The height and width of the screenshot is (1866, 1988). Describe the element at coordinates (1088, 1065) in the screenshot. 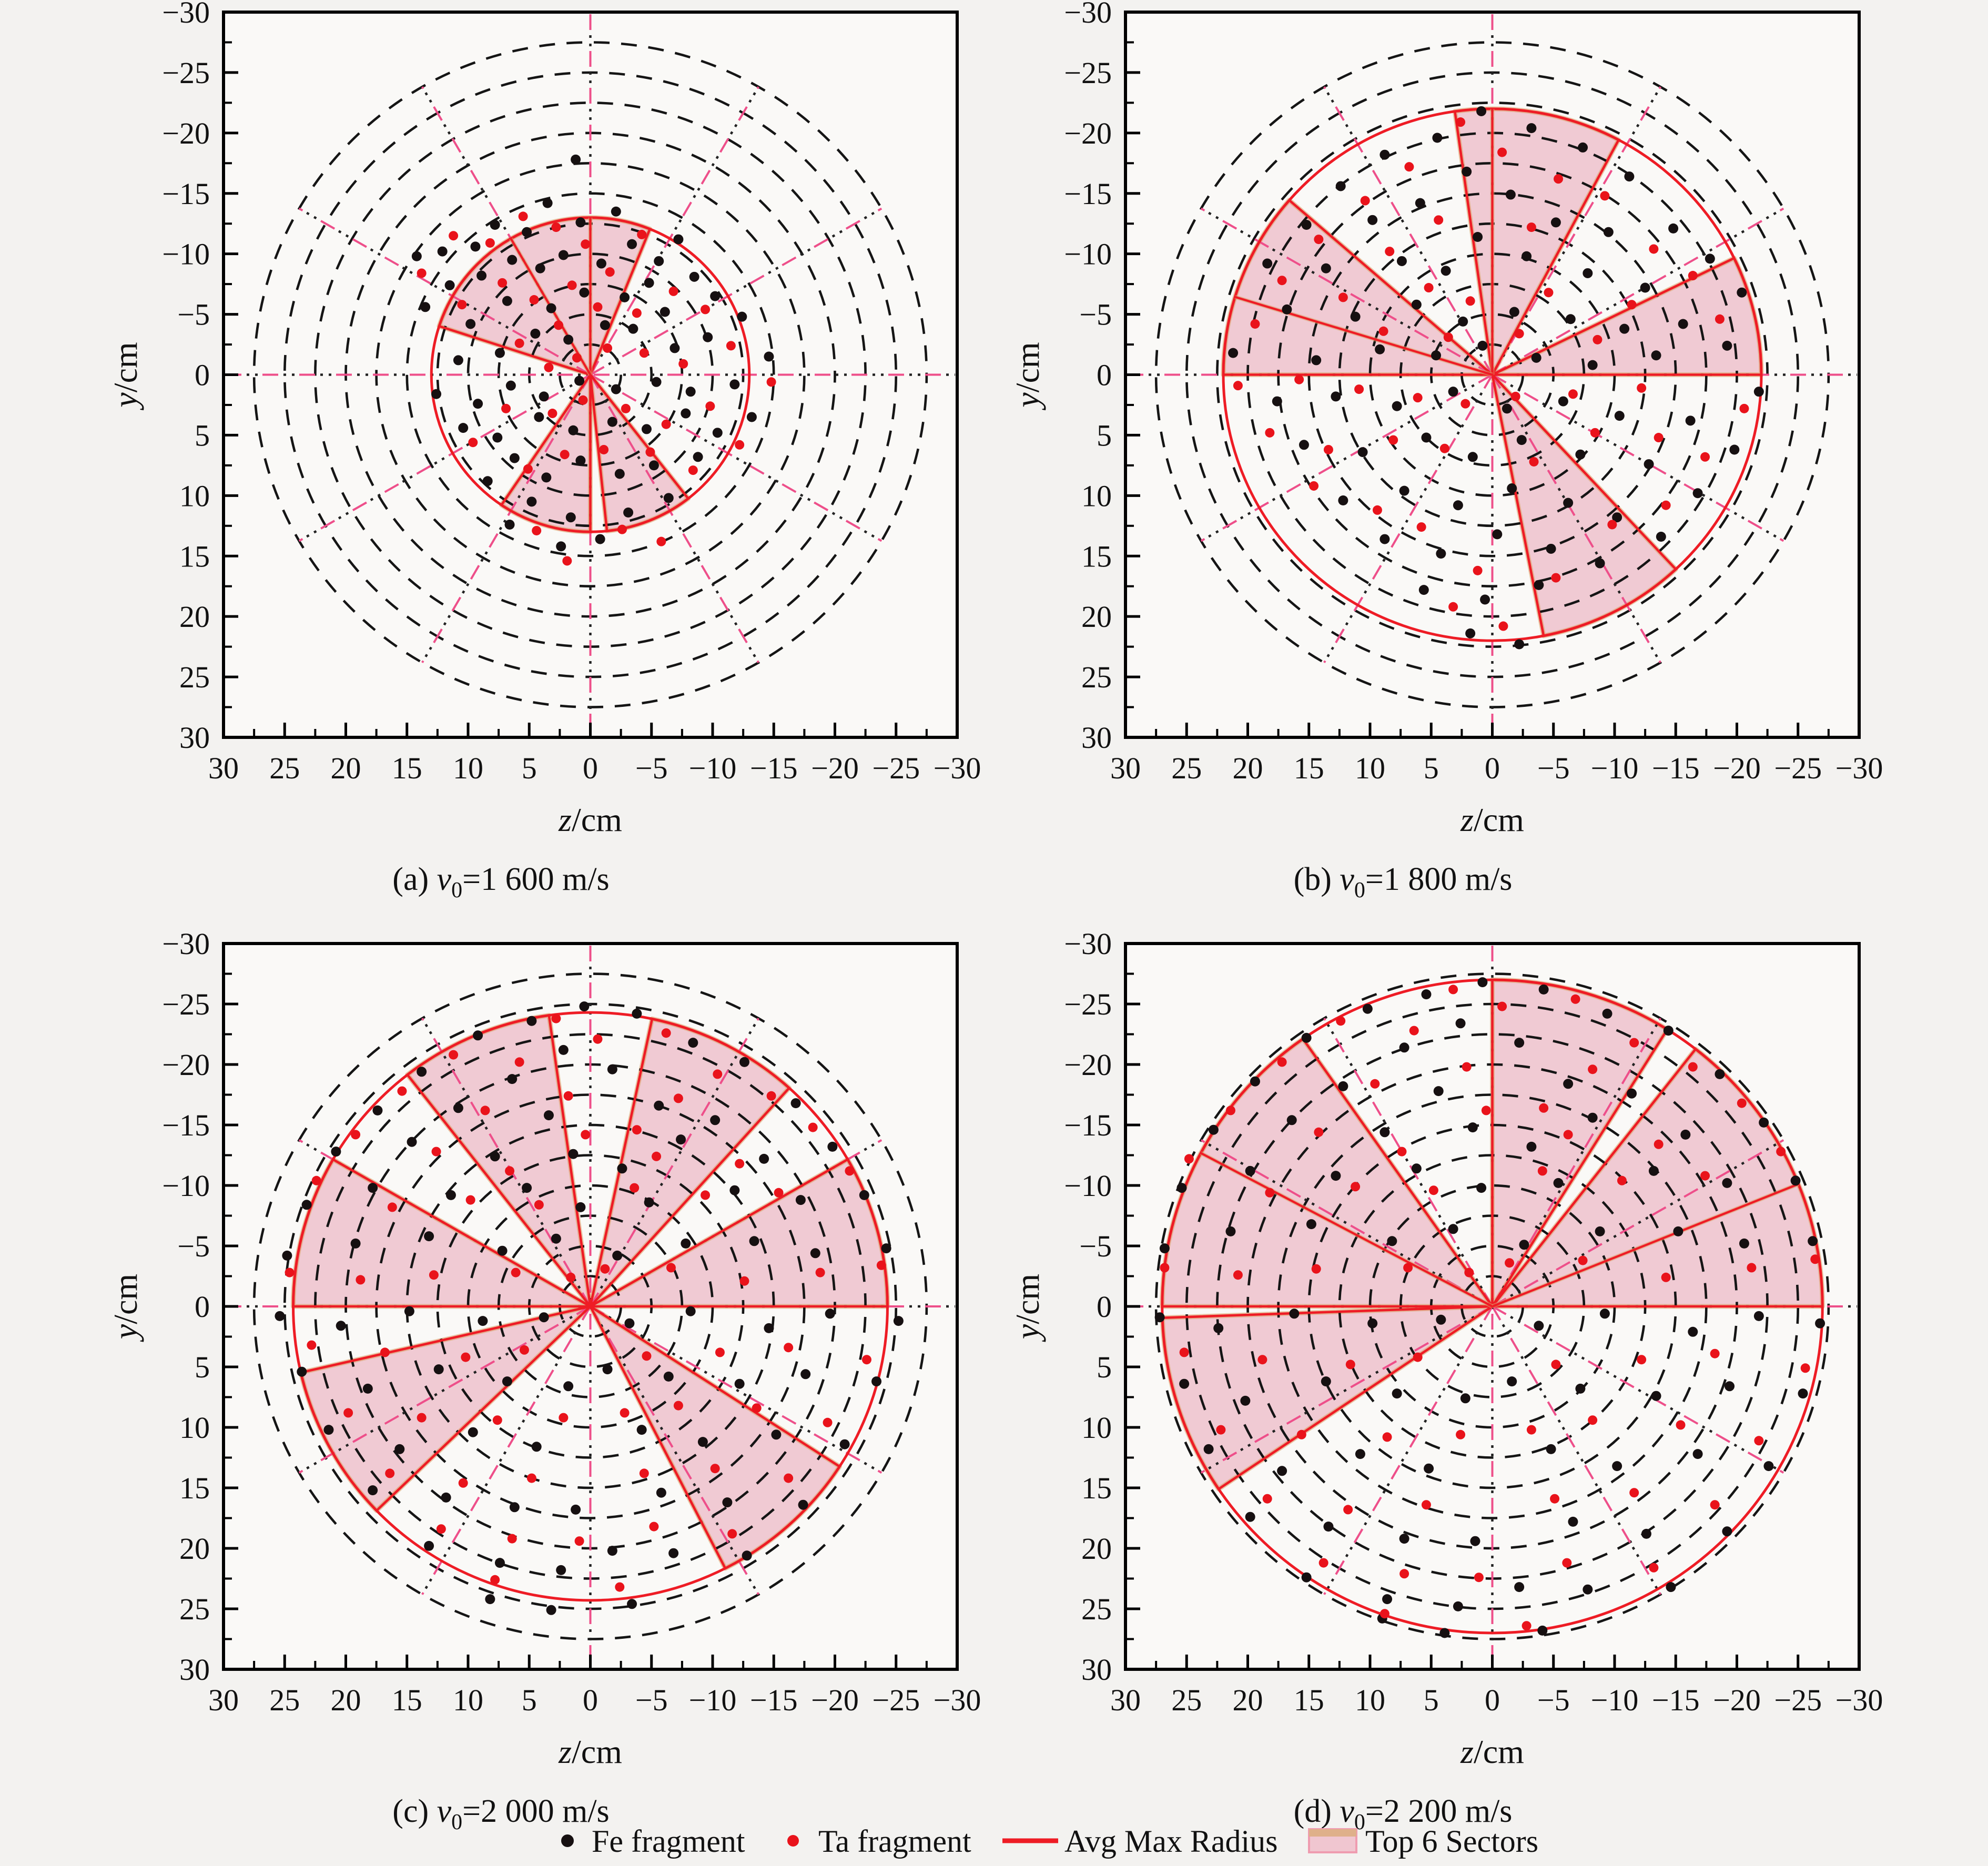

I see `y-tick-label: −20` at that location.